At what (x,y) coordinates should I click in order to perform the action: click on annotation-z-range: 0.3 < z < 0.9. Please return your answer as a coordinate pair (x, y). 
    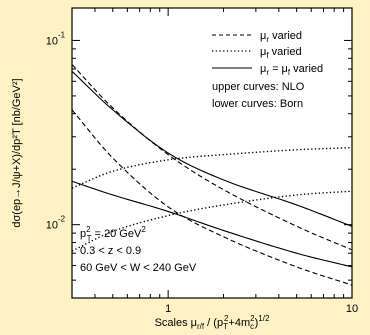
    Looking at the image, I should click on (110, 251).